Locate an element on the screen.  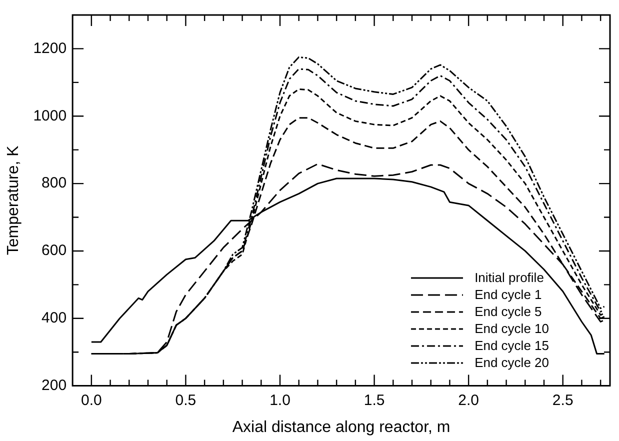
x-tick-label: 0.5 is located at coordinates (185, 400).